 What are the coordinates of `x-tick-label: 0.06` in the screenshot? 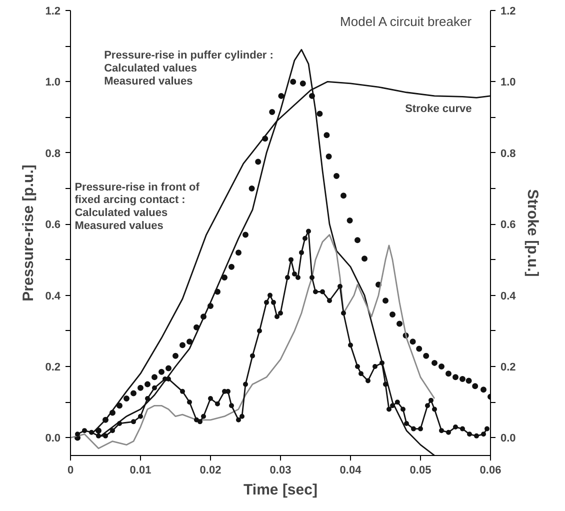 It's located at (491, 470).